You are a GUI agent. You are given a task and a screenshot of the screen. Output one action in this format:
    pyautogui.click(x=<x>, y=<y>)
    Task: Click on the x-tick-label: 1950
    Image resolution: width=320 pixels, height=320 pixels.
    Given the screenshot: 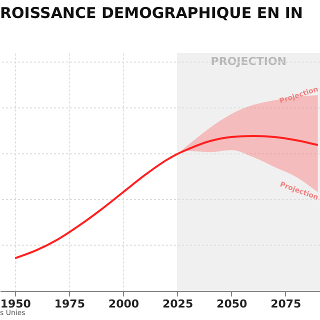 What is the action you would take?
    pyautogui.click(x=16, y=304)
    